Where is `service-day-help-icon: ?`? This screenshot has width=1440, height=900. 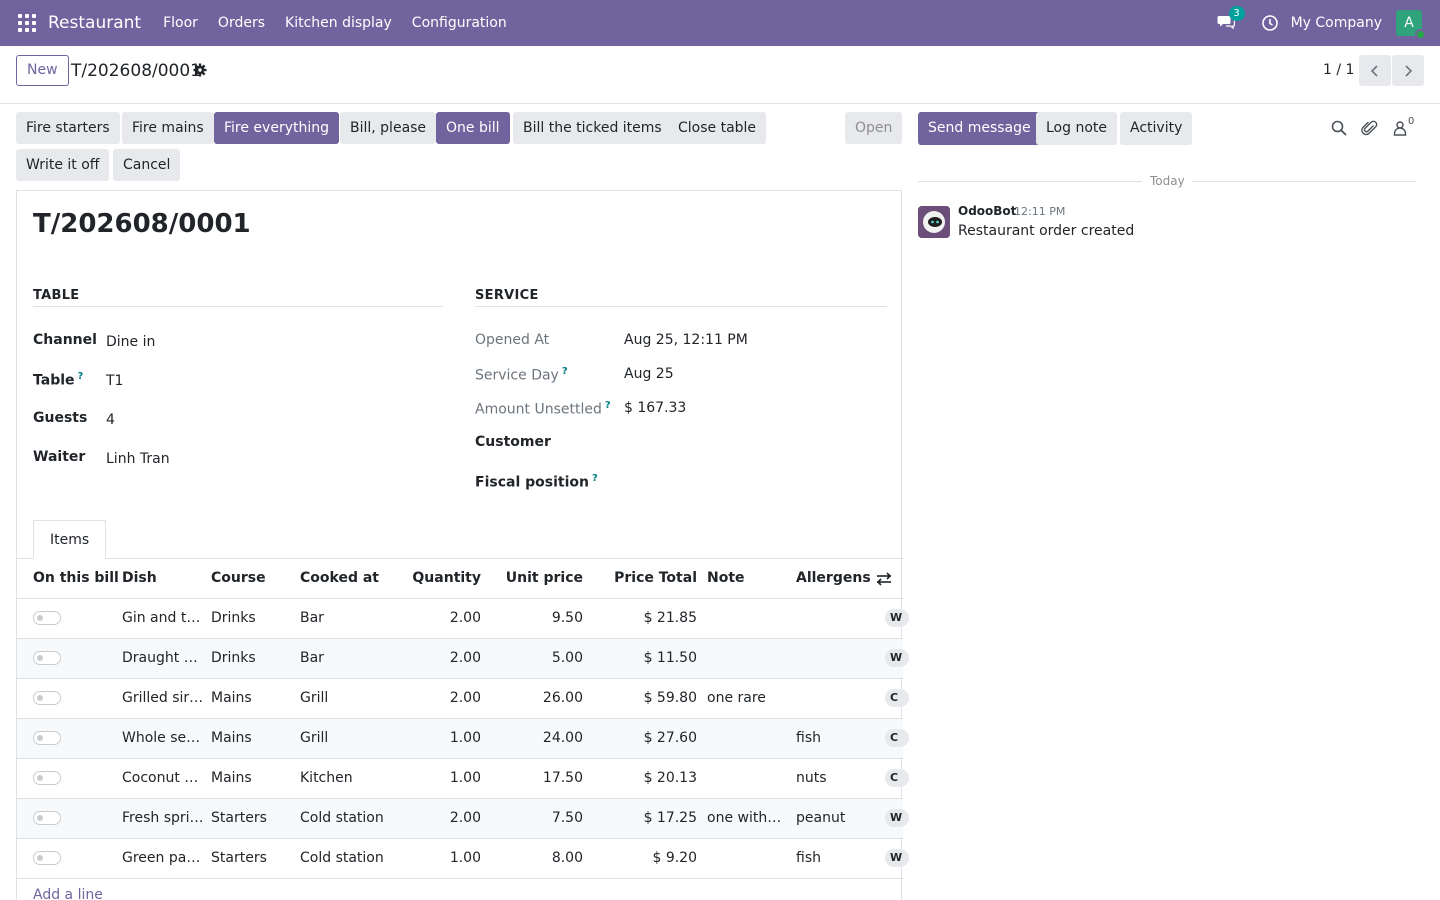
service-day-help-icon: ? is located at coordinates (564, 371).